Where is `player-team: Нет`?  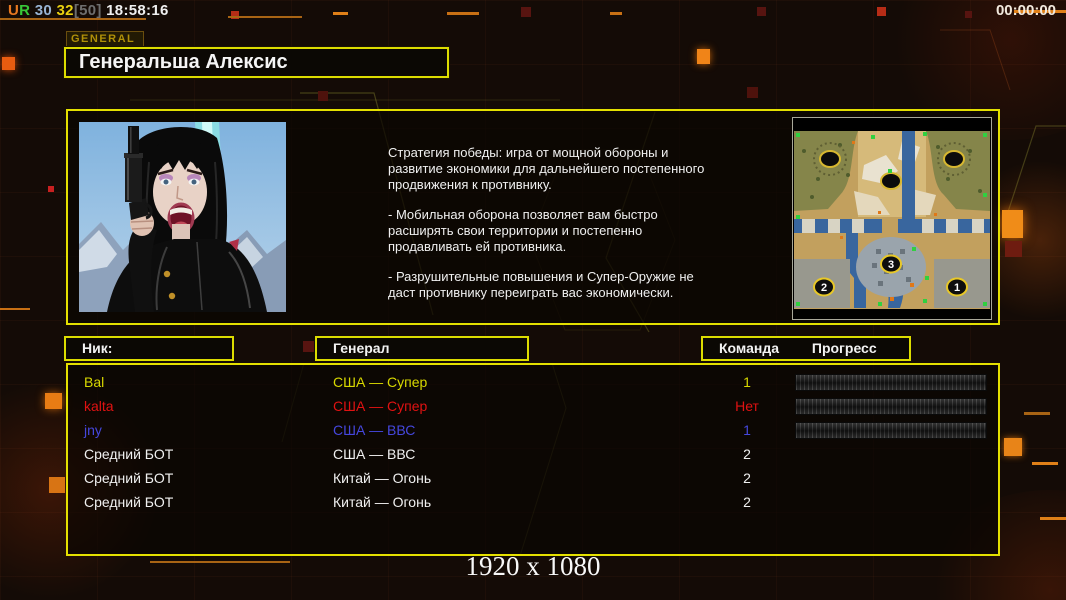 player-team: Нет is located at coordinates (747, 406).